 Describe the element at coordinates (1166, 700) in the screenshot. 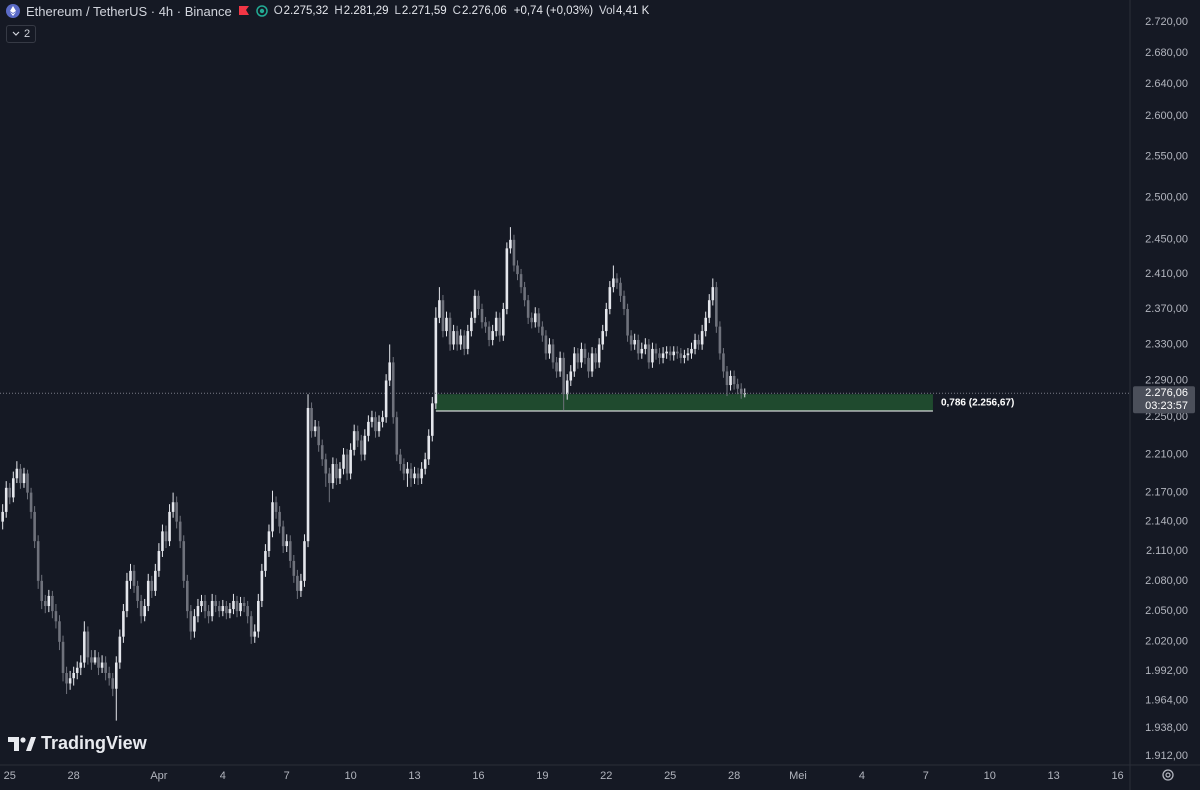

I see `y-tick-label: 1.964,00` at that location.